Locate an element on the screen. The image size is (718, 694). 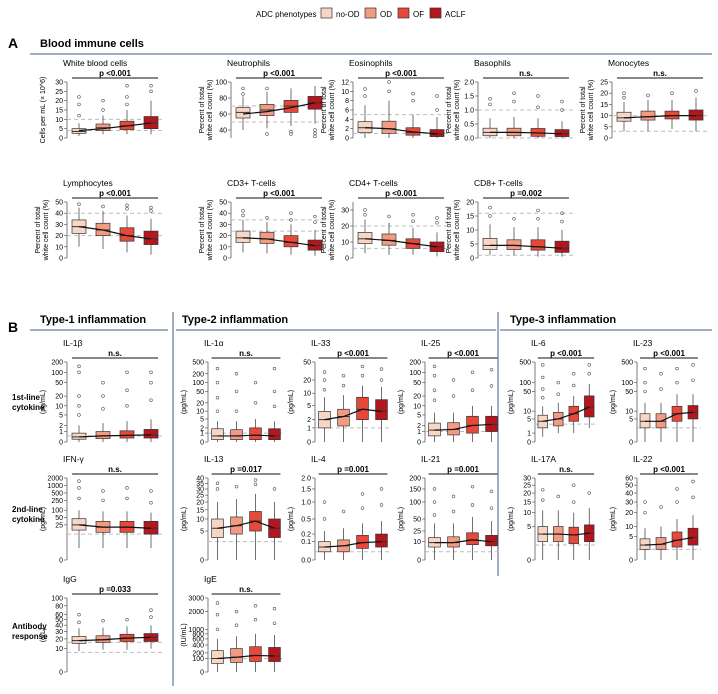
legend-label-of: OF is located at coordinates (418, 14).